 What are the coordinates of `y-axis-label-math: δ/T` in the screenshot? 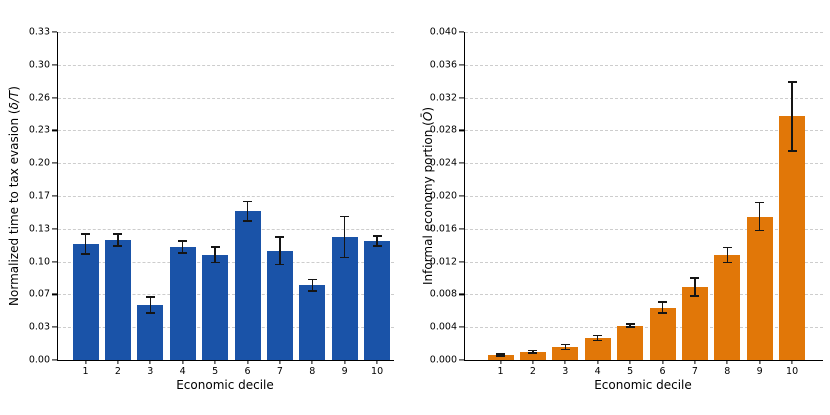 It's located at (14, 100).